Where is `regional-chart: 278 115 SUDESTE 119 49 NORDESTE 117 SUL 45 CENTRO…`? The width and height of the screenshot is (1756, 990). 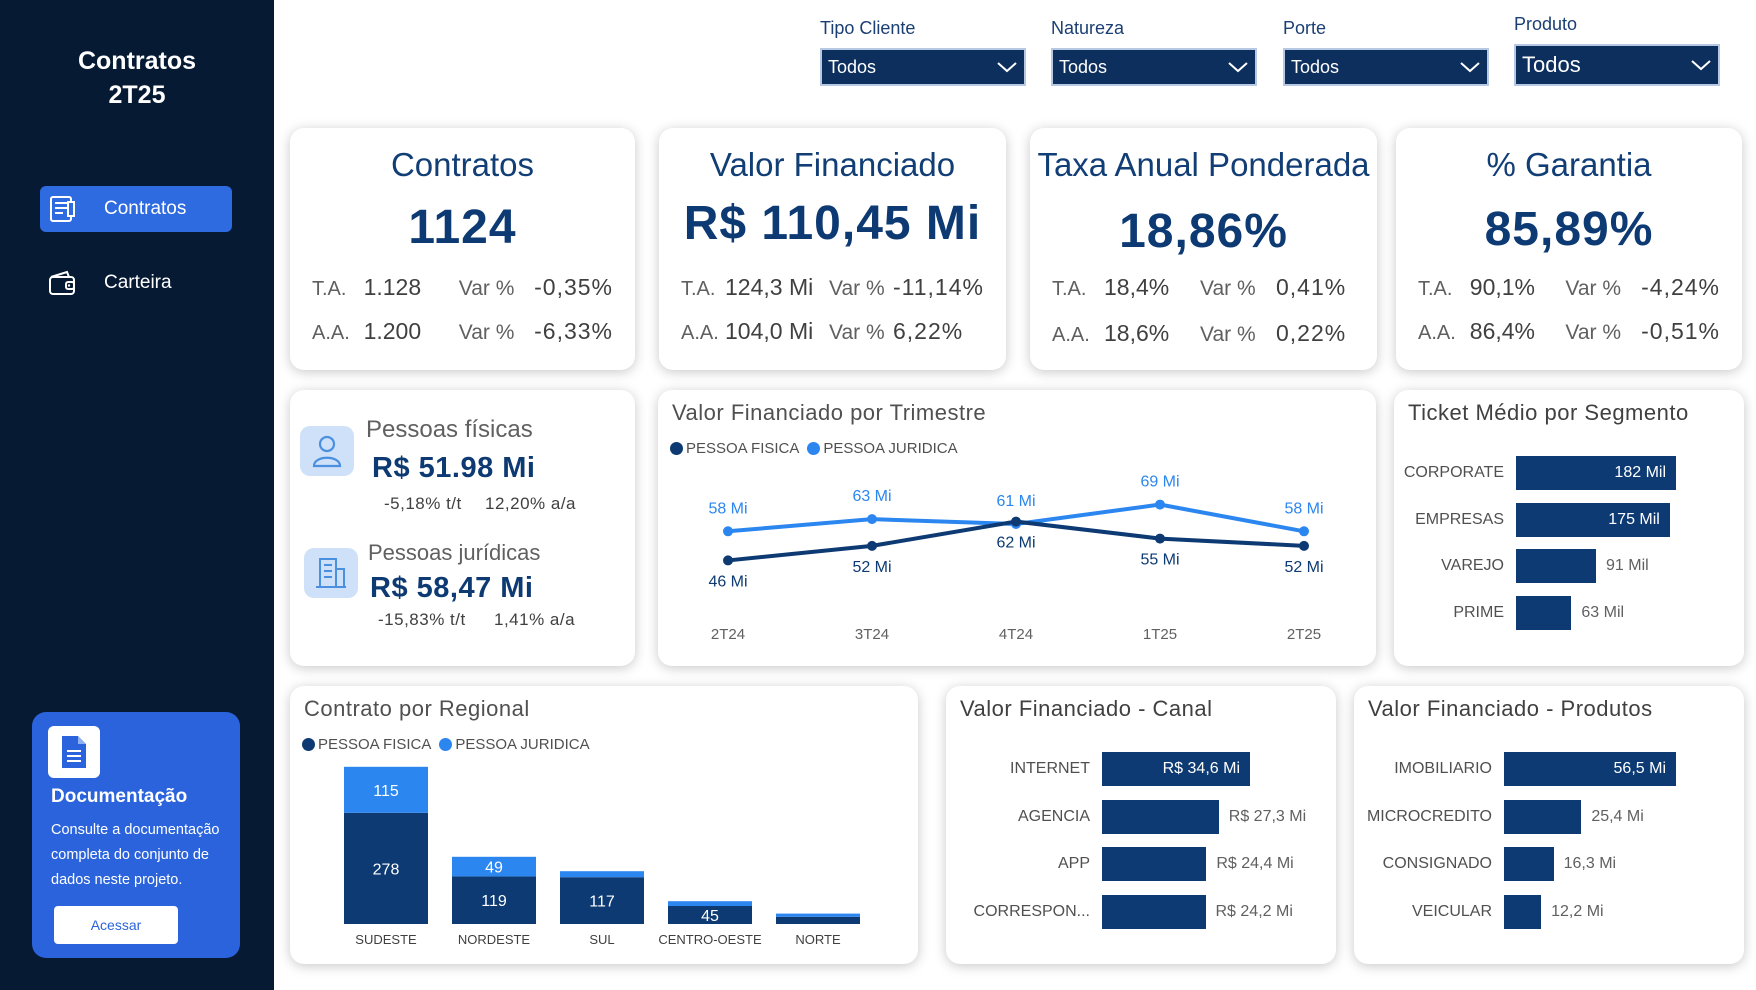 regional-chart: 278 115 SUDESTE 119 49 NORDESTE 117 SUL 45 CENTRO… is located at coordinates (602, 856).